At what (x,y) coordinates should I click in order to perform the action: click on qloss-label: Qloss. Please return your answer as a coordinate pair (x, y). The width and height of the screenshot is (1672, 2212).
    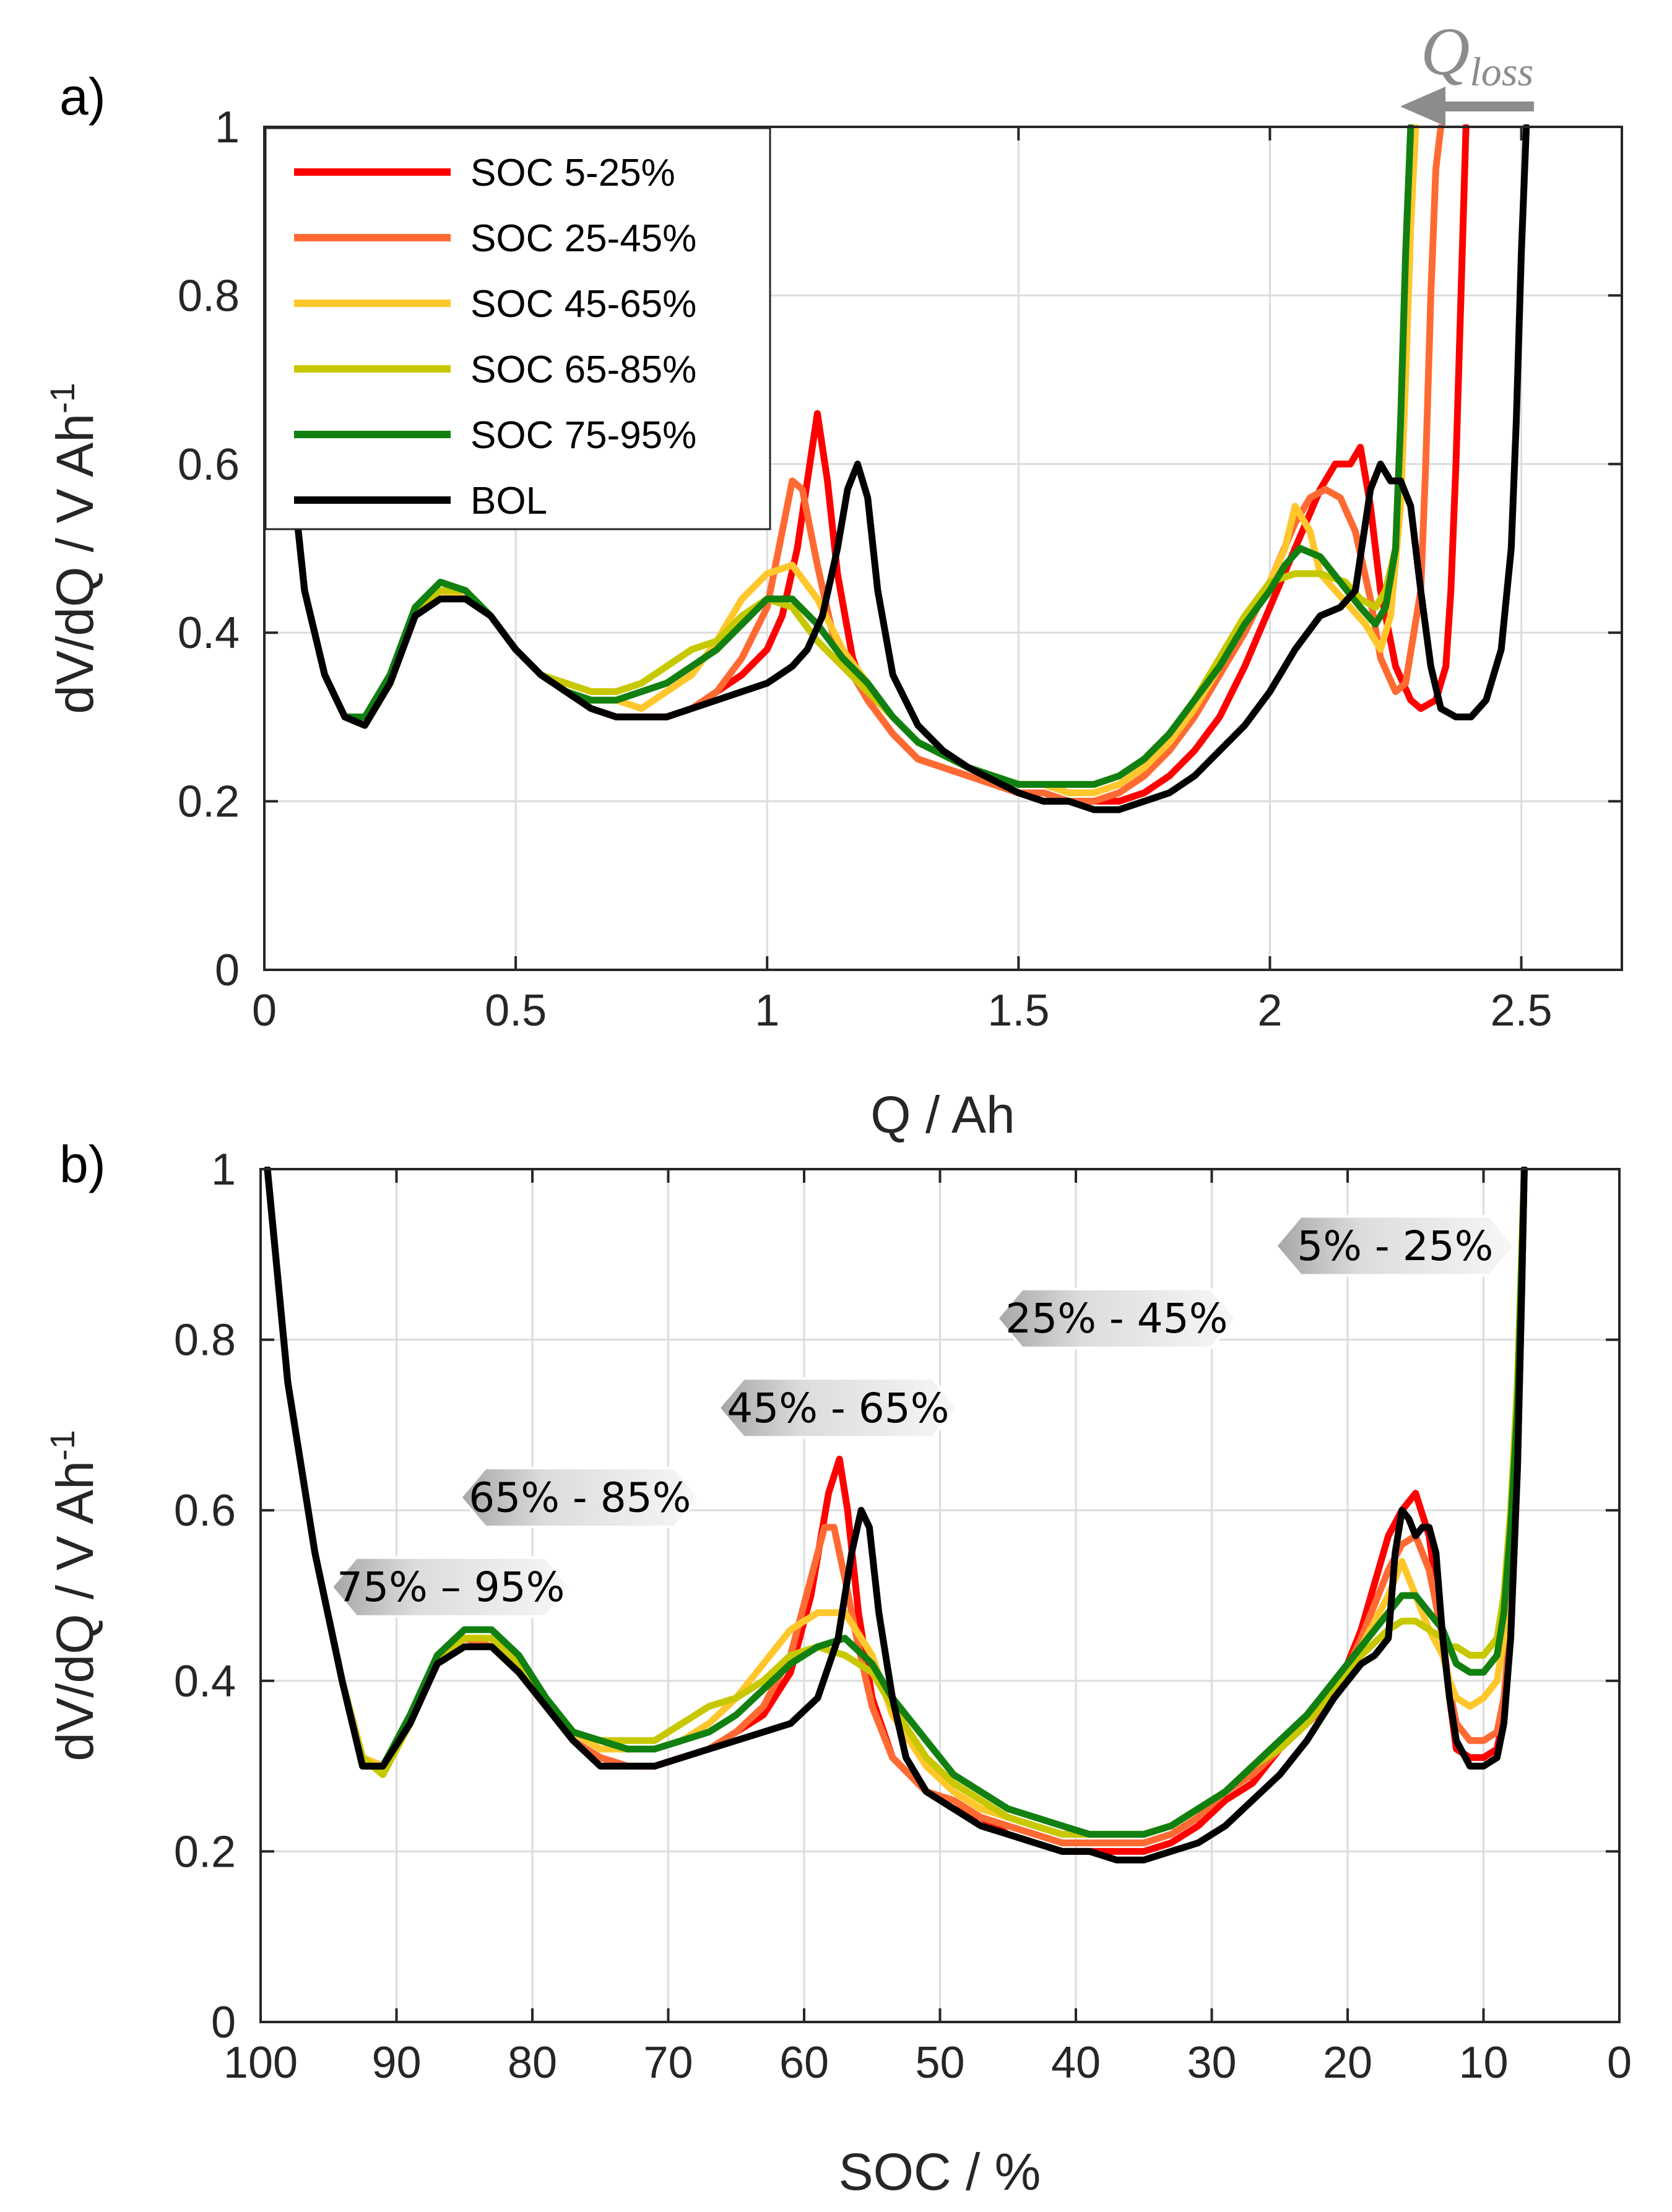
    Looking at the image, I should click on (1477, 54).